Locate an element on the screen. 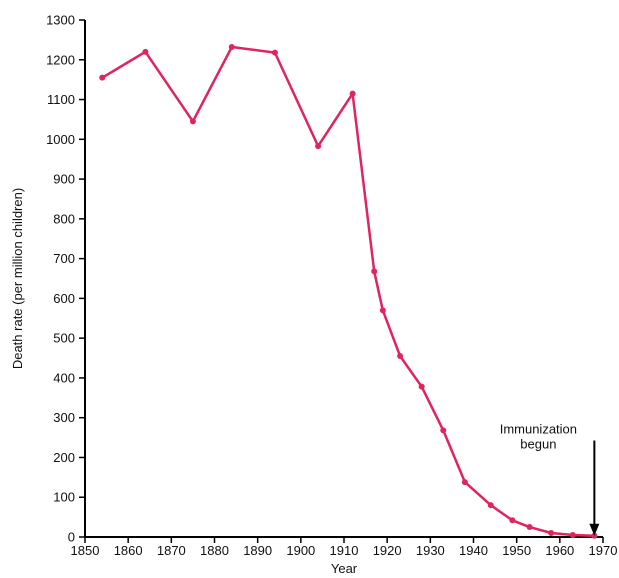  y-tick-label: 900 is located at coordinates (64, 179).